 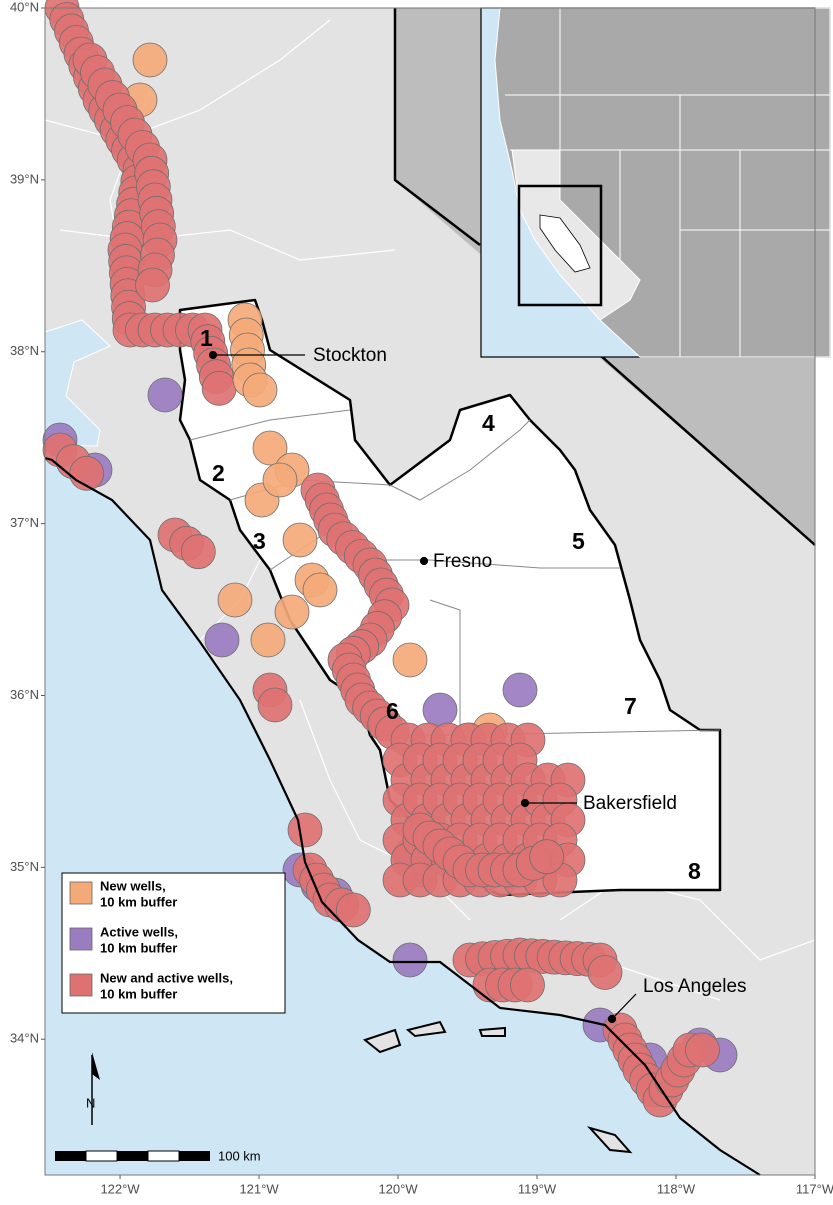 I want to click on region-number: 1, so click(x=206, y=338).